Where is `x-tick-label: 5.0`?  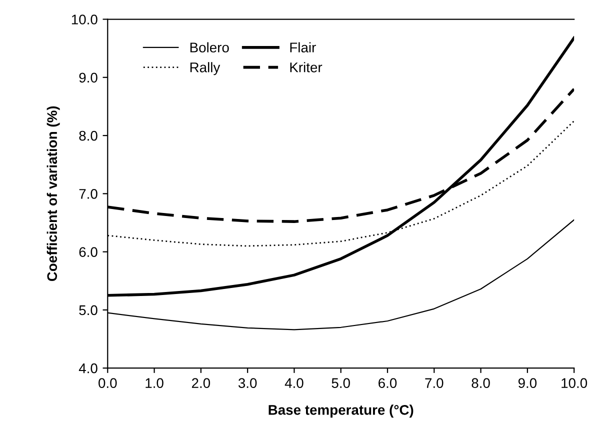
x-tick-label: 5.0 is located at coordinates (341, 383).